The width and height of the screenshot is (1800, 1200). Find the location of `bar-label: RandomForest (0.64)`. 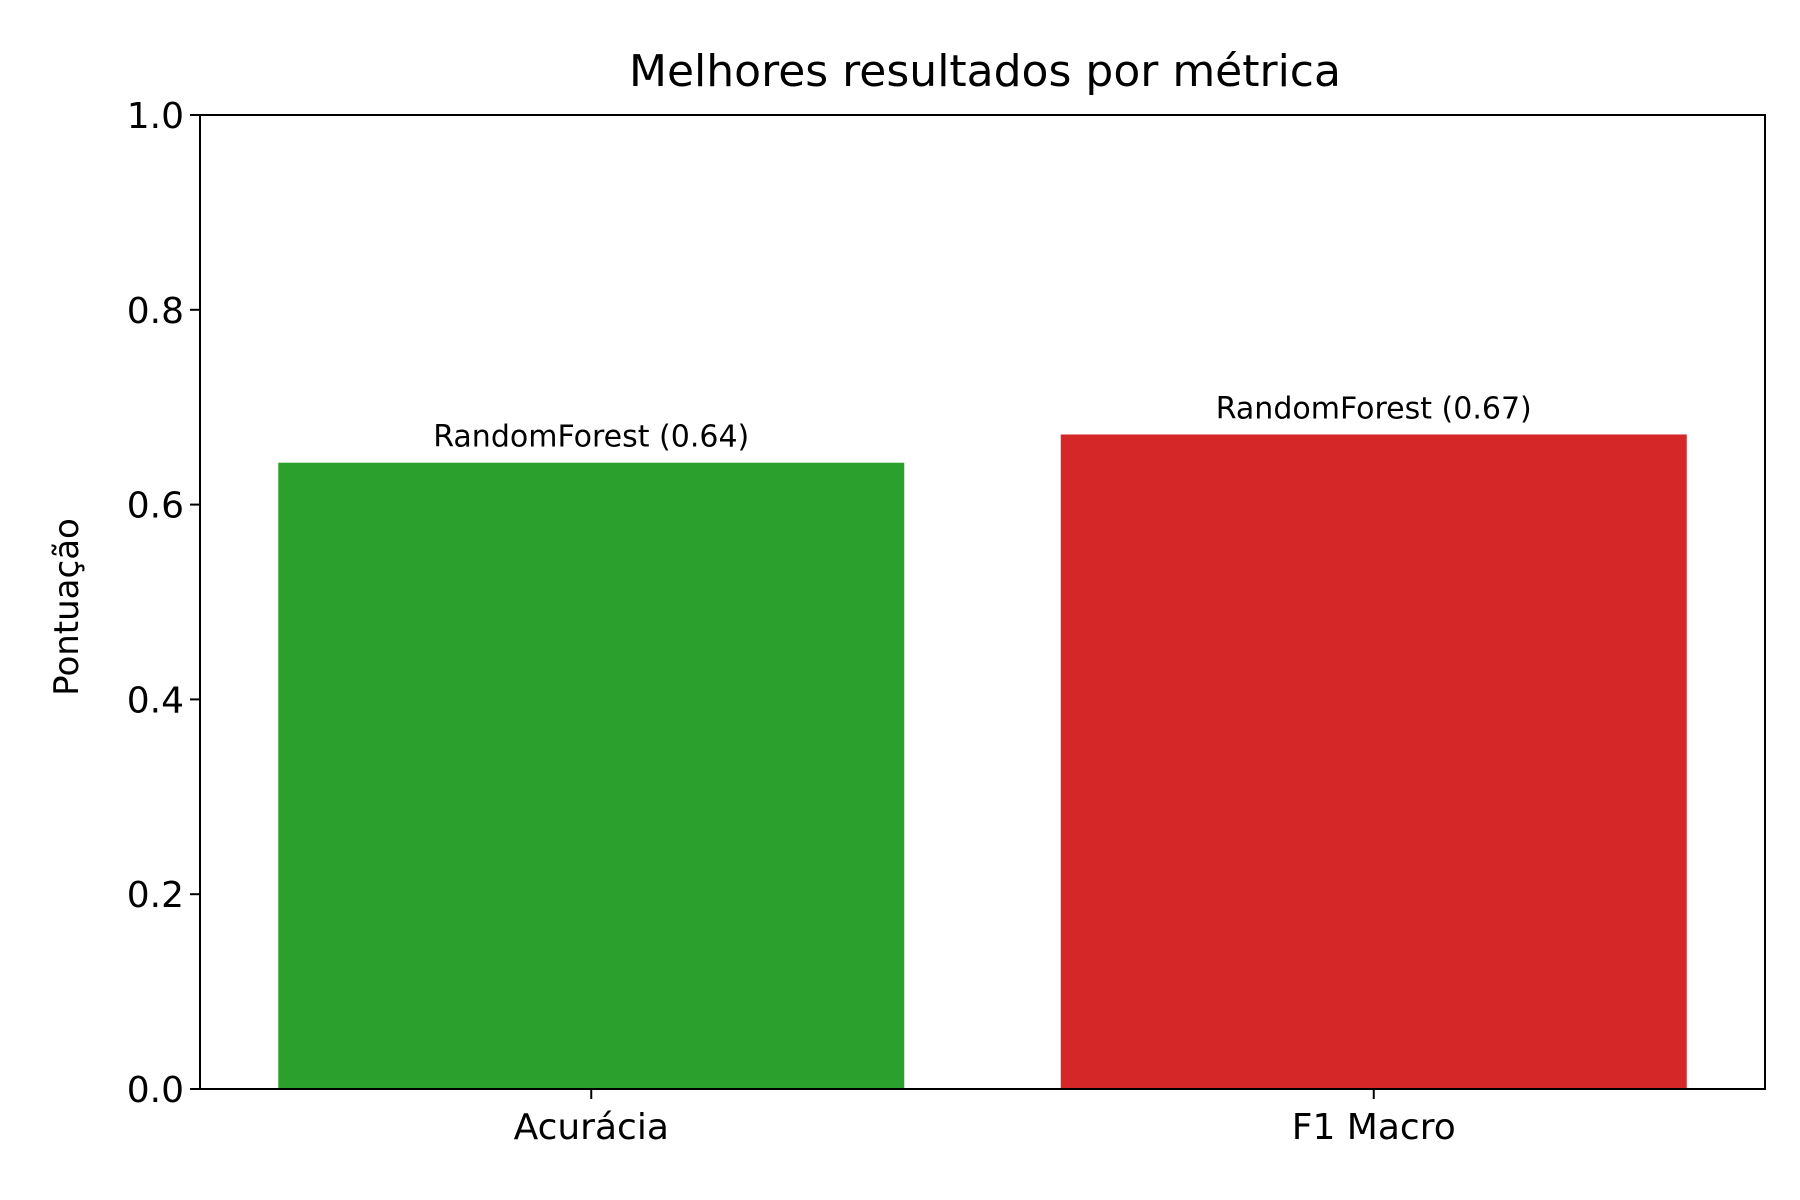

bar-label: RandomForest (0.64) is located at coordinates (591, 437).